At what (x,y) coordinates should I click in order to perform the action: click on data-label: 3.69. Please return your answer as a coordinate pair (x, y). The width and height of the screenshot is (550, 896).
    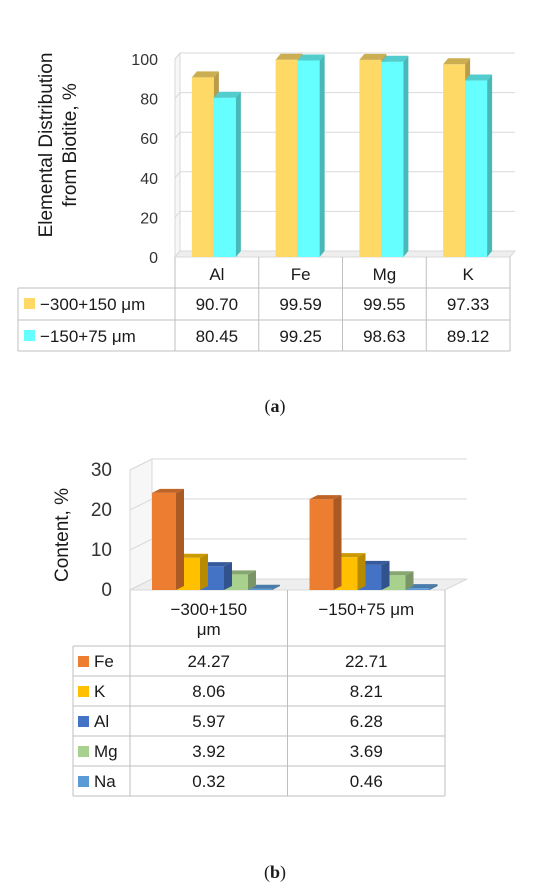
    Looking at the image, I should click on (366, 751).